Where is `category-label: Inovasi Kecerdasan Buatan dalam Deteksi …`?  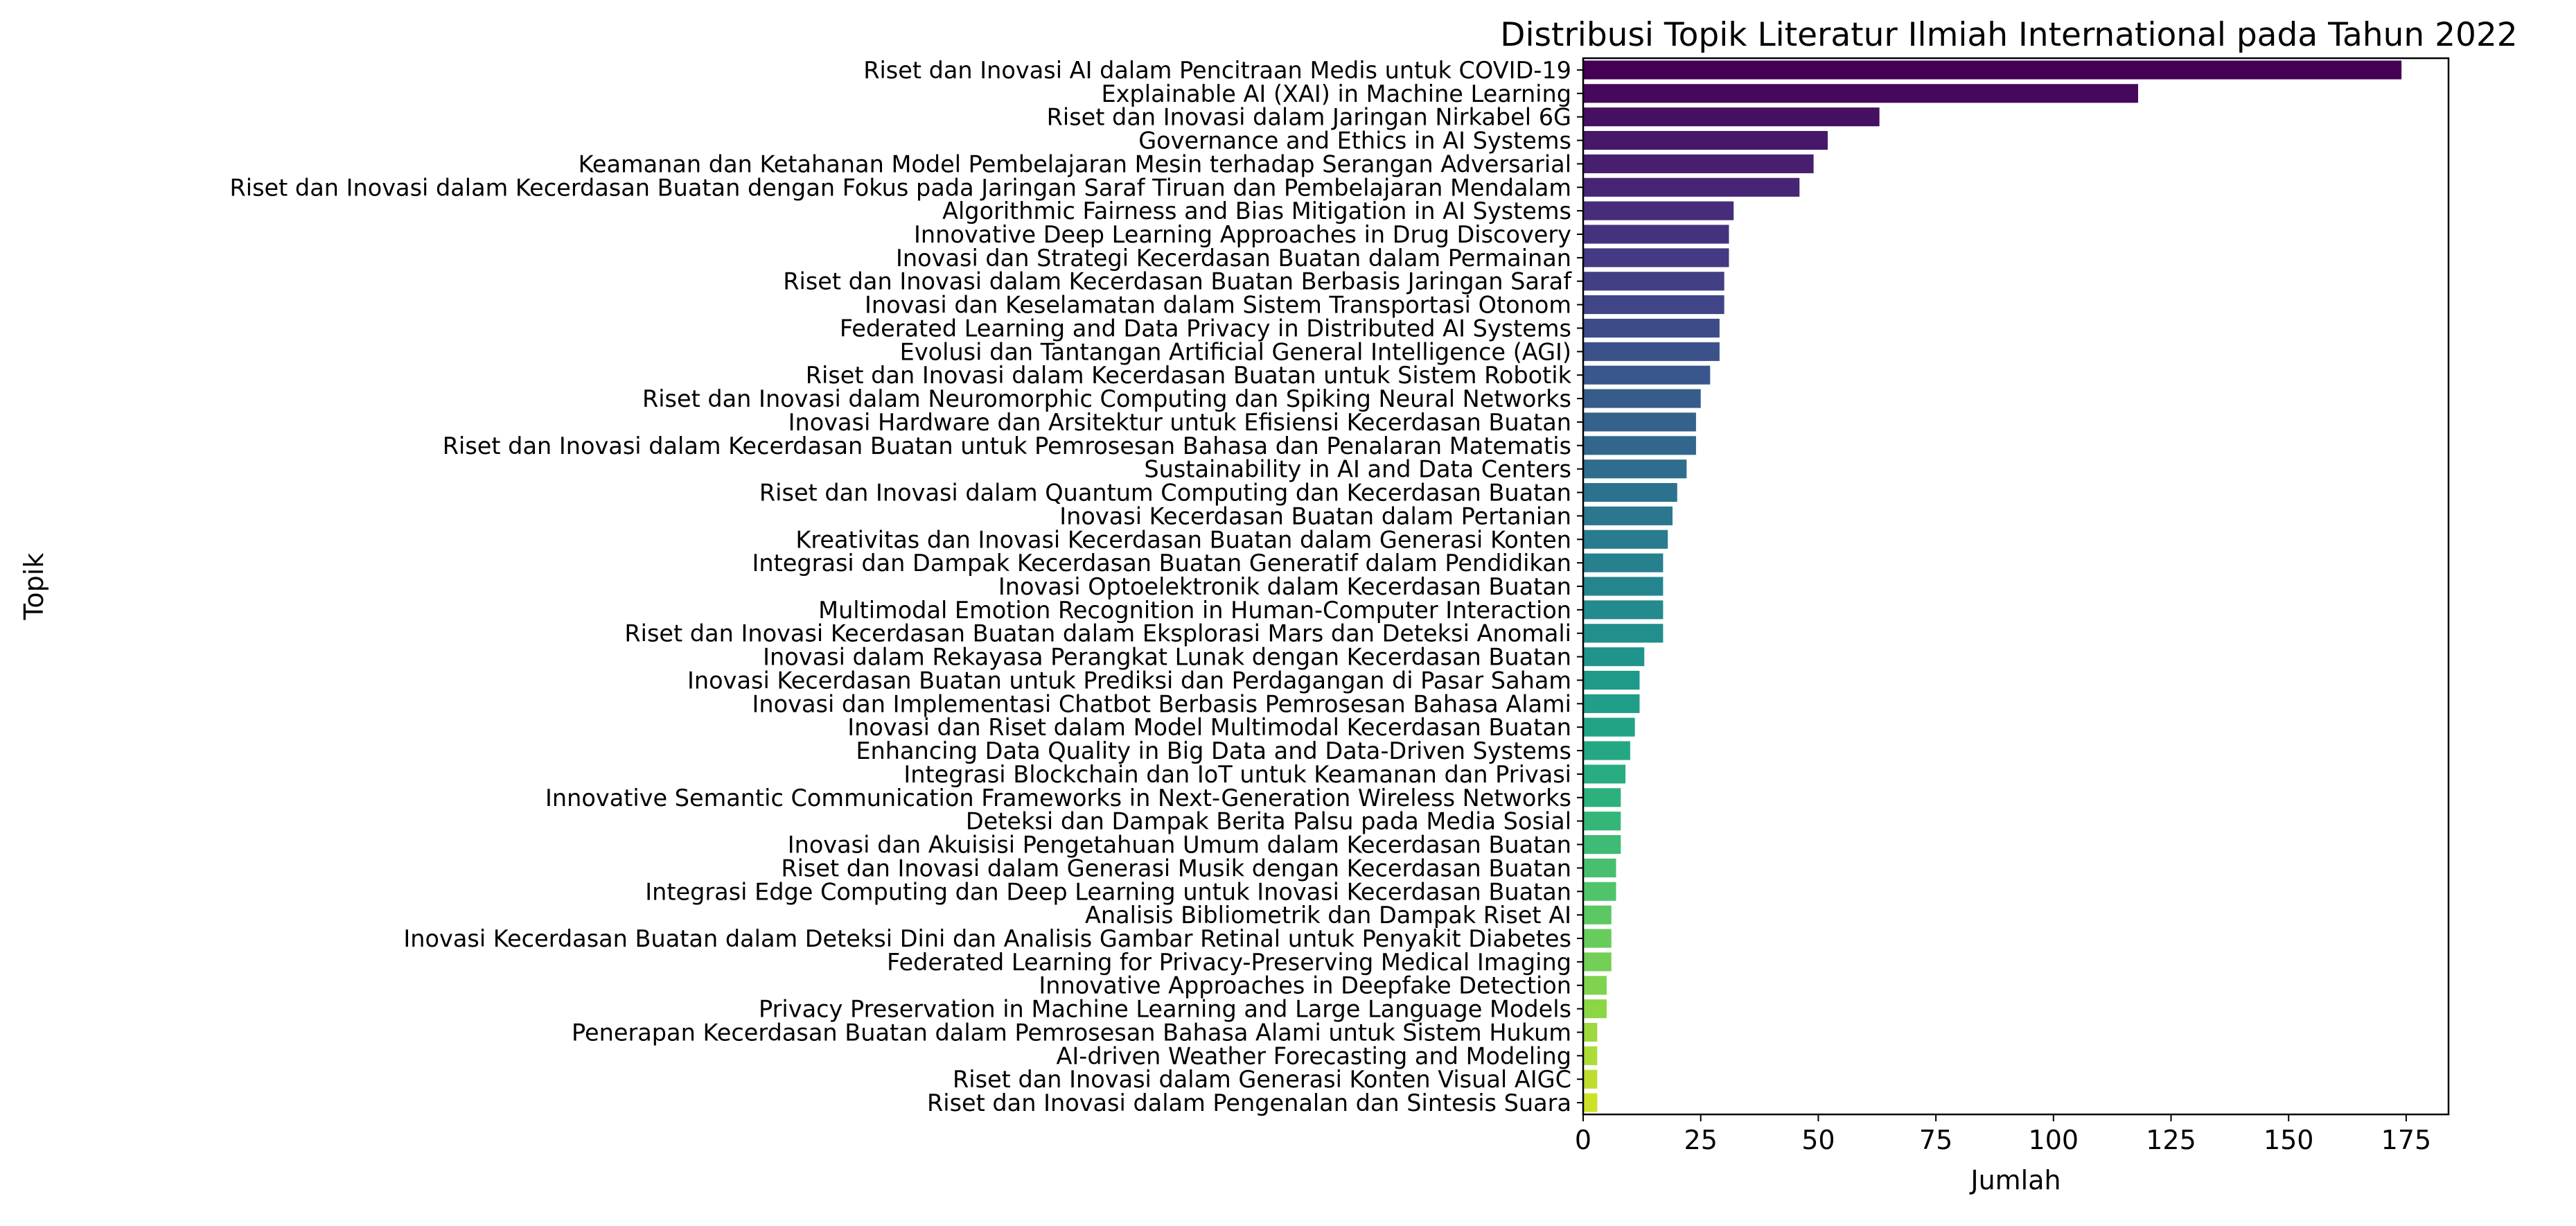 category-label: Inovasi Kecerdasan Buatan dalam Deteksi … is located at coordinates (987, 938).